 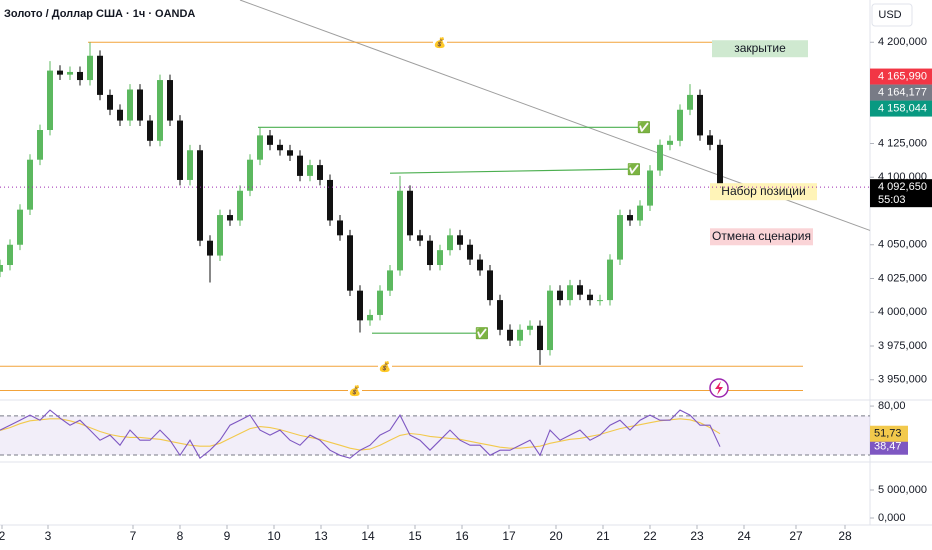 I want to click on y-tick-label: 3 975,000, so click(x=902, y=346).